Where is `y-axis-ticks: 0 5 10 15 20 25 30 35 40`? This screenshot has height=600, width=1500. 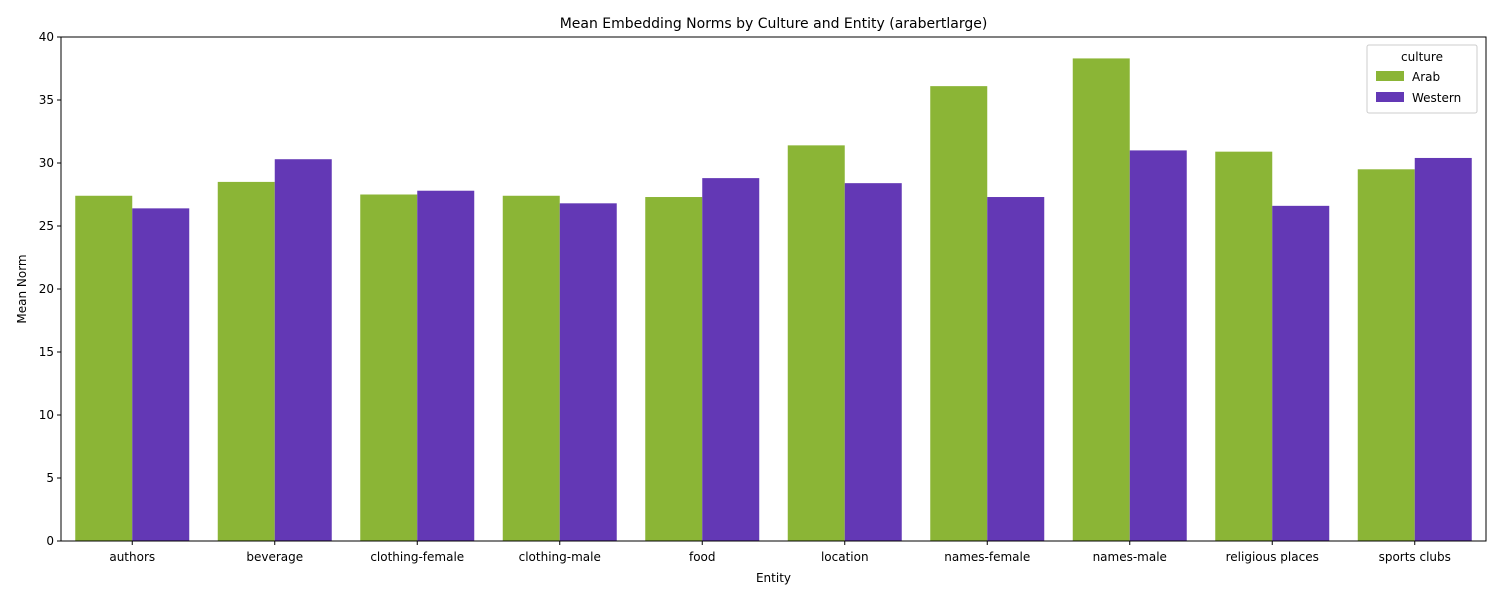
y-axis-ticks: 0 5 10 15 20 25 30 35 40 is located at coordinates (50, 289).